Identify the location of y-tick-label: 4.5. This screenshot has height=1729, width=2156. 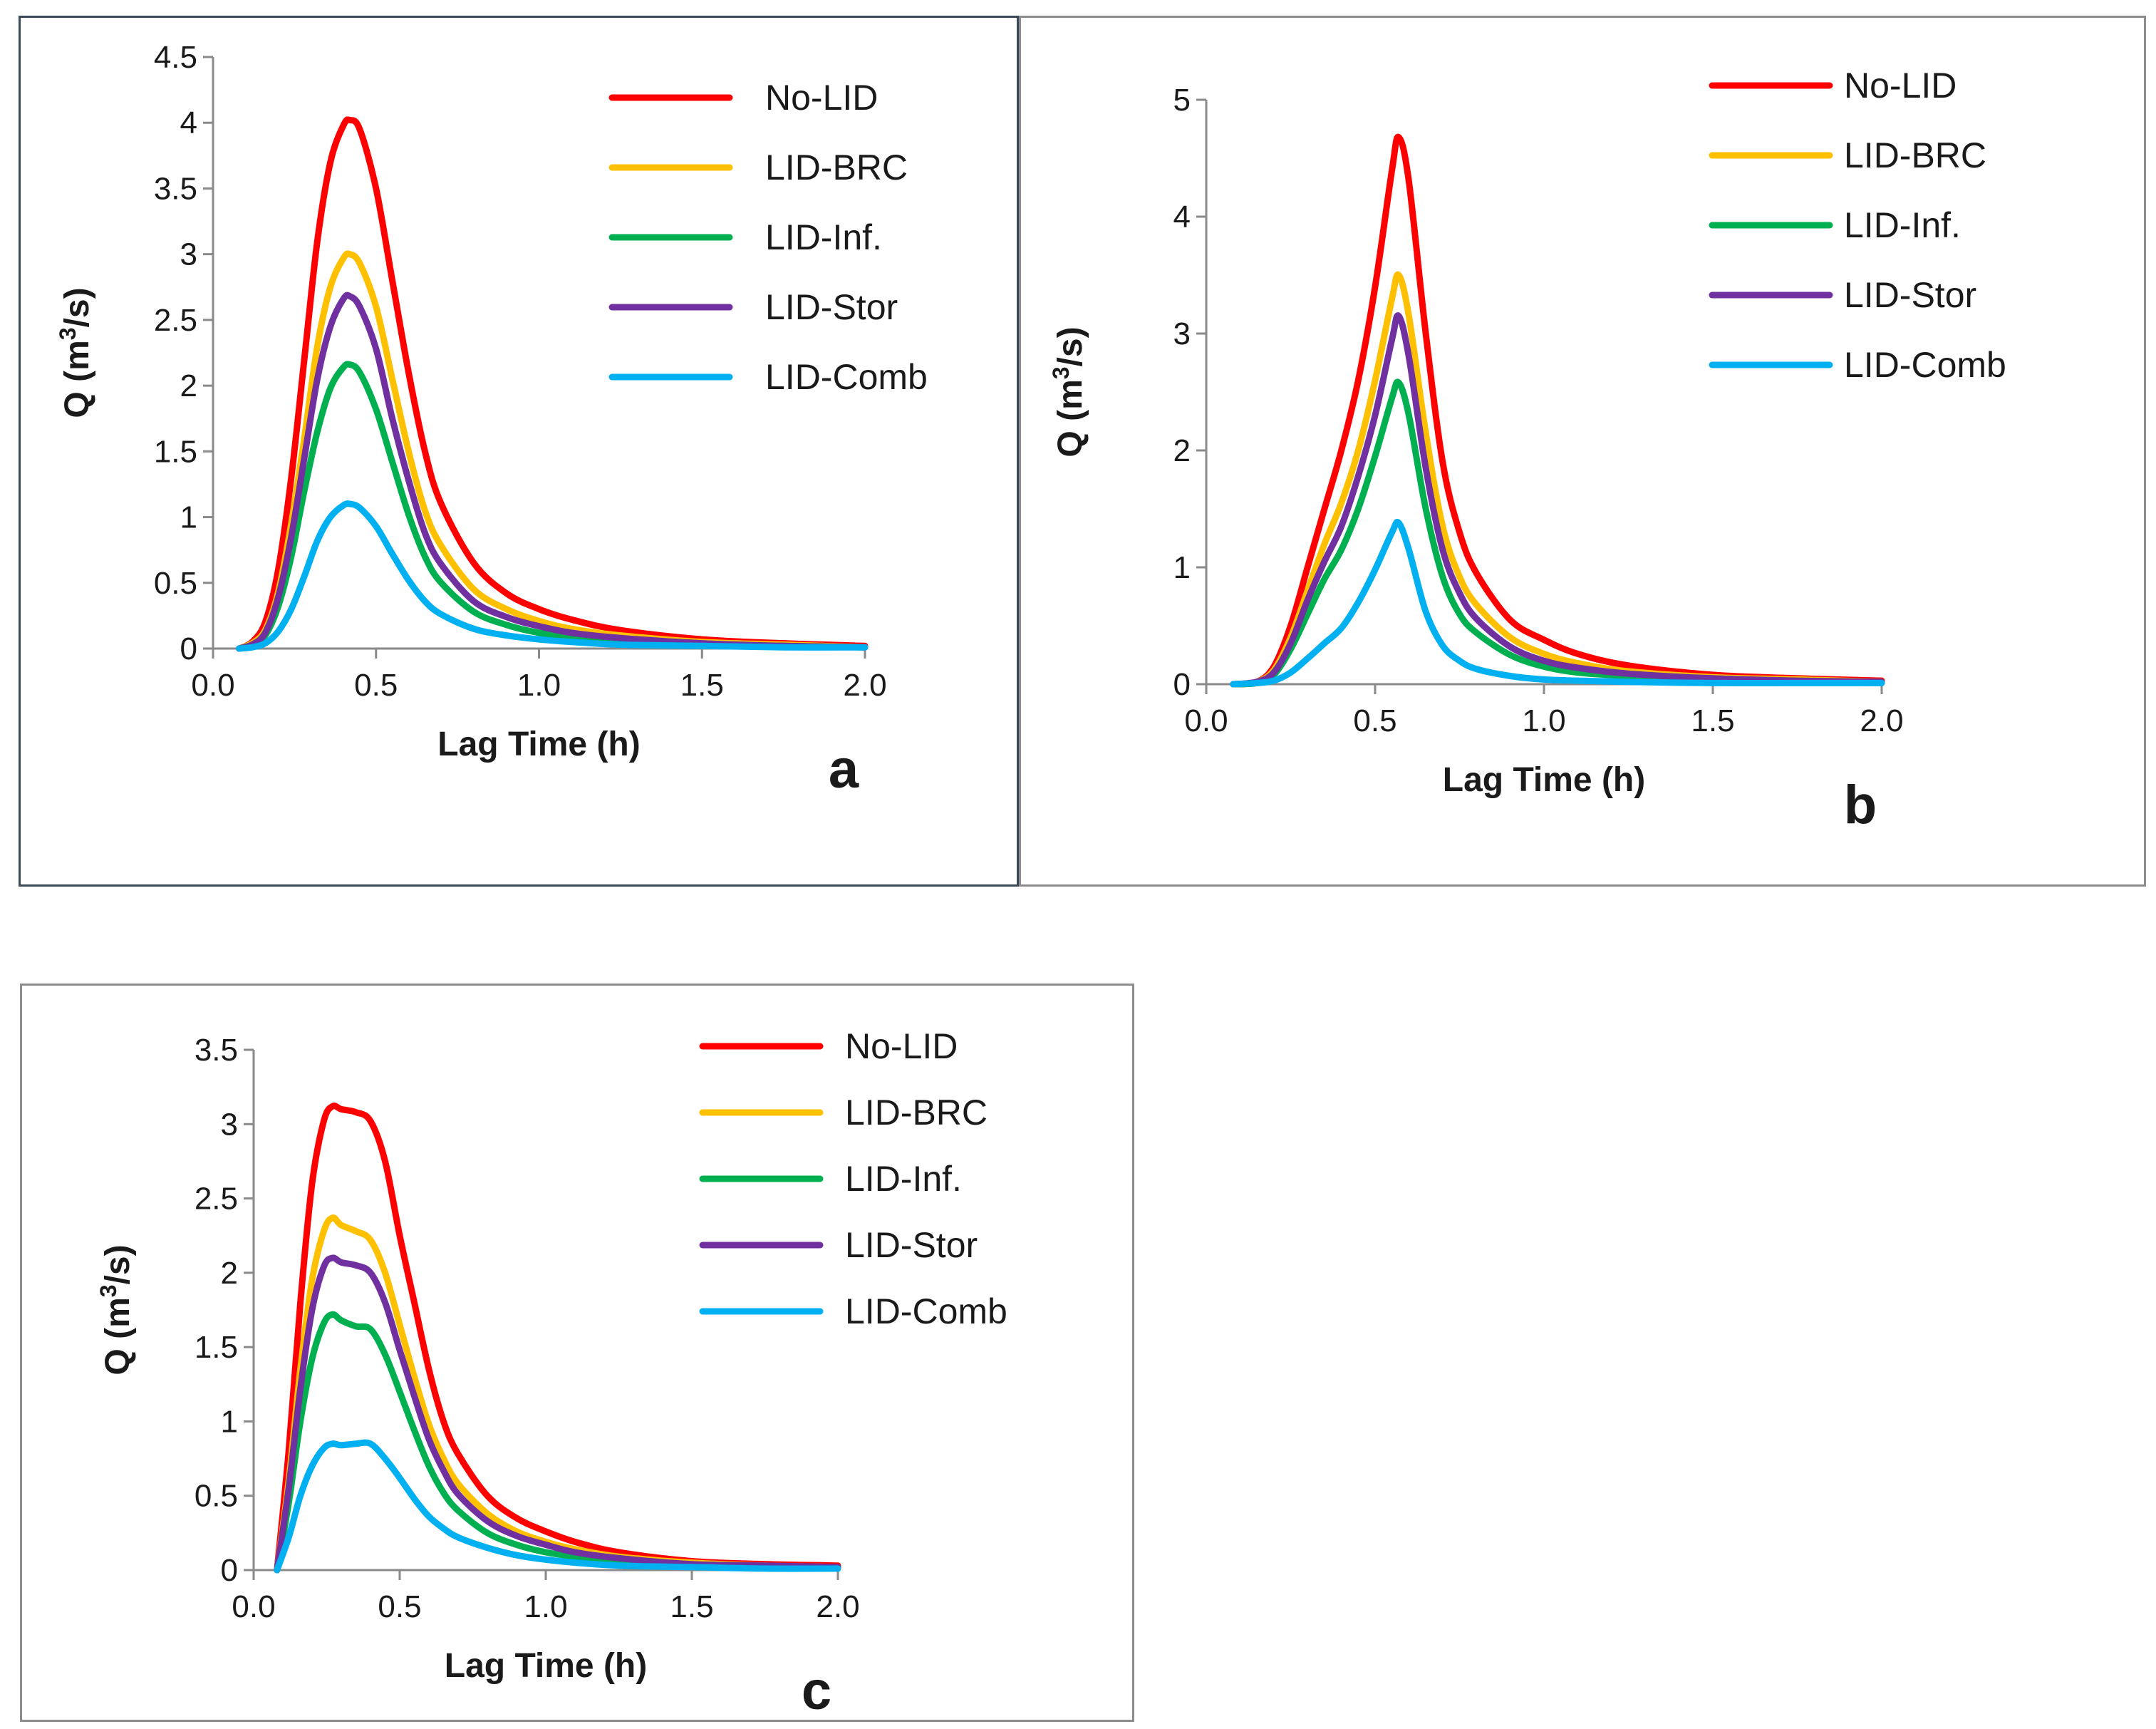
(175, 57).